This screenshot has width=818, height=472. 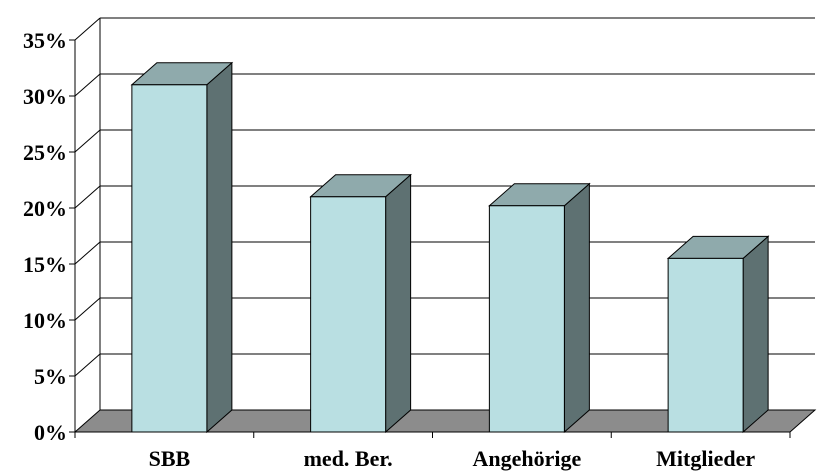 I want to click on y-tick-labels: 0% 5% 10% 15% 20% 25% 30% 35%, so click(x=45, y=236).